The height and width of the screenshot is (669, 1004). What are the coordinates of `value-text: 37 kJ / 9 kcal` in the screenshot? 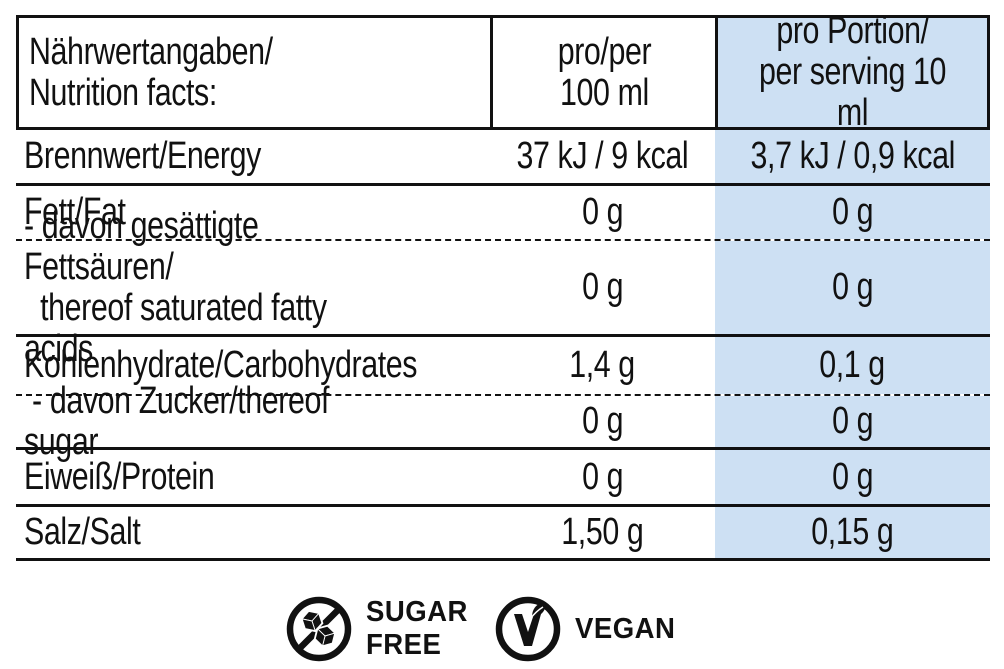 It's located at (602, 156).